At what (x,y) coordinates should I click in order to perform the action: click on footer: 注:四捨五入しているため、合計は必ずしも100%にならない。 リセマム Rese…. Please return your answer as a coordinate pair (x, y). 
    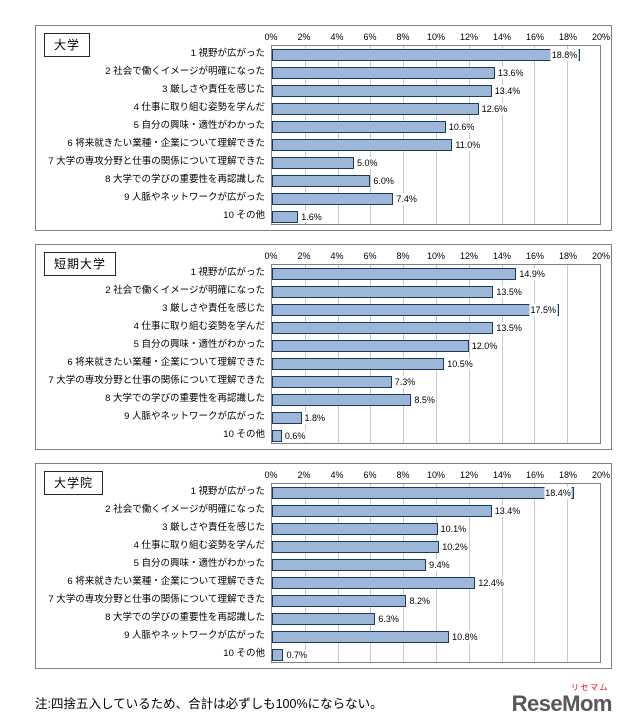
    Looking at the image, I should click on (324, 699).